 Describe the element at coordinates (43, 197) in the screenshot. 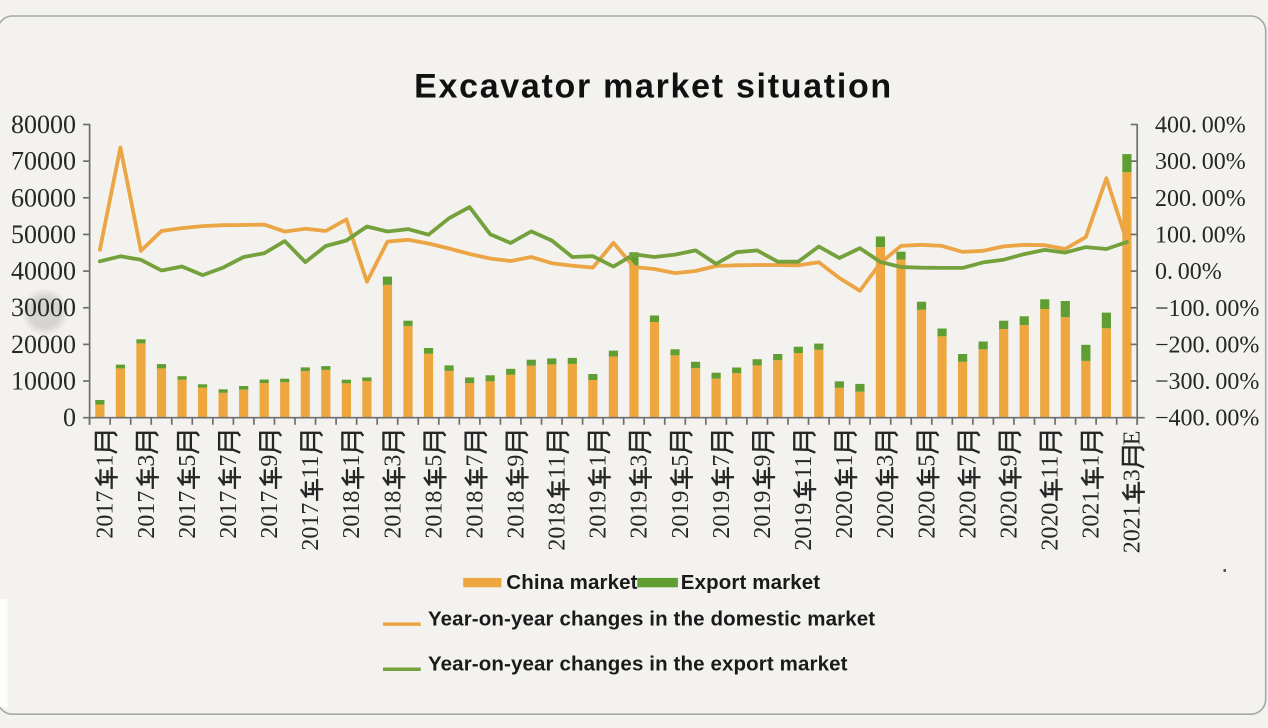

I see `svg-text: 60000` at that location.